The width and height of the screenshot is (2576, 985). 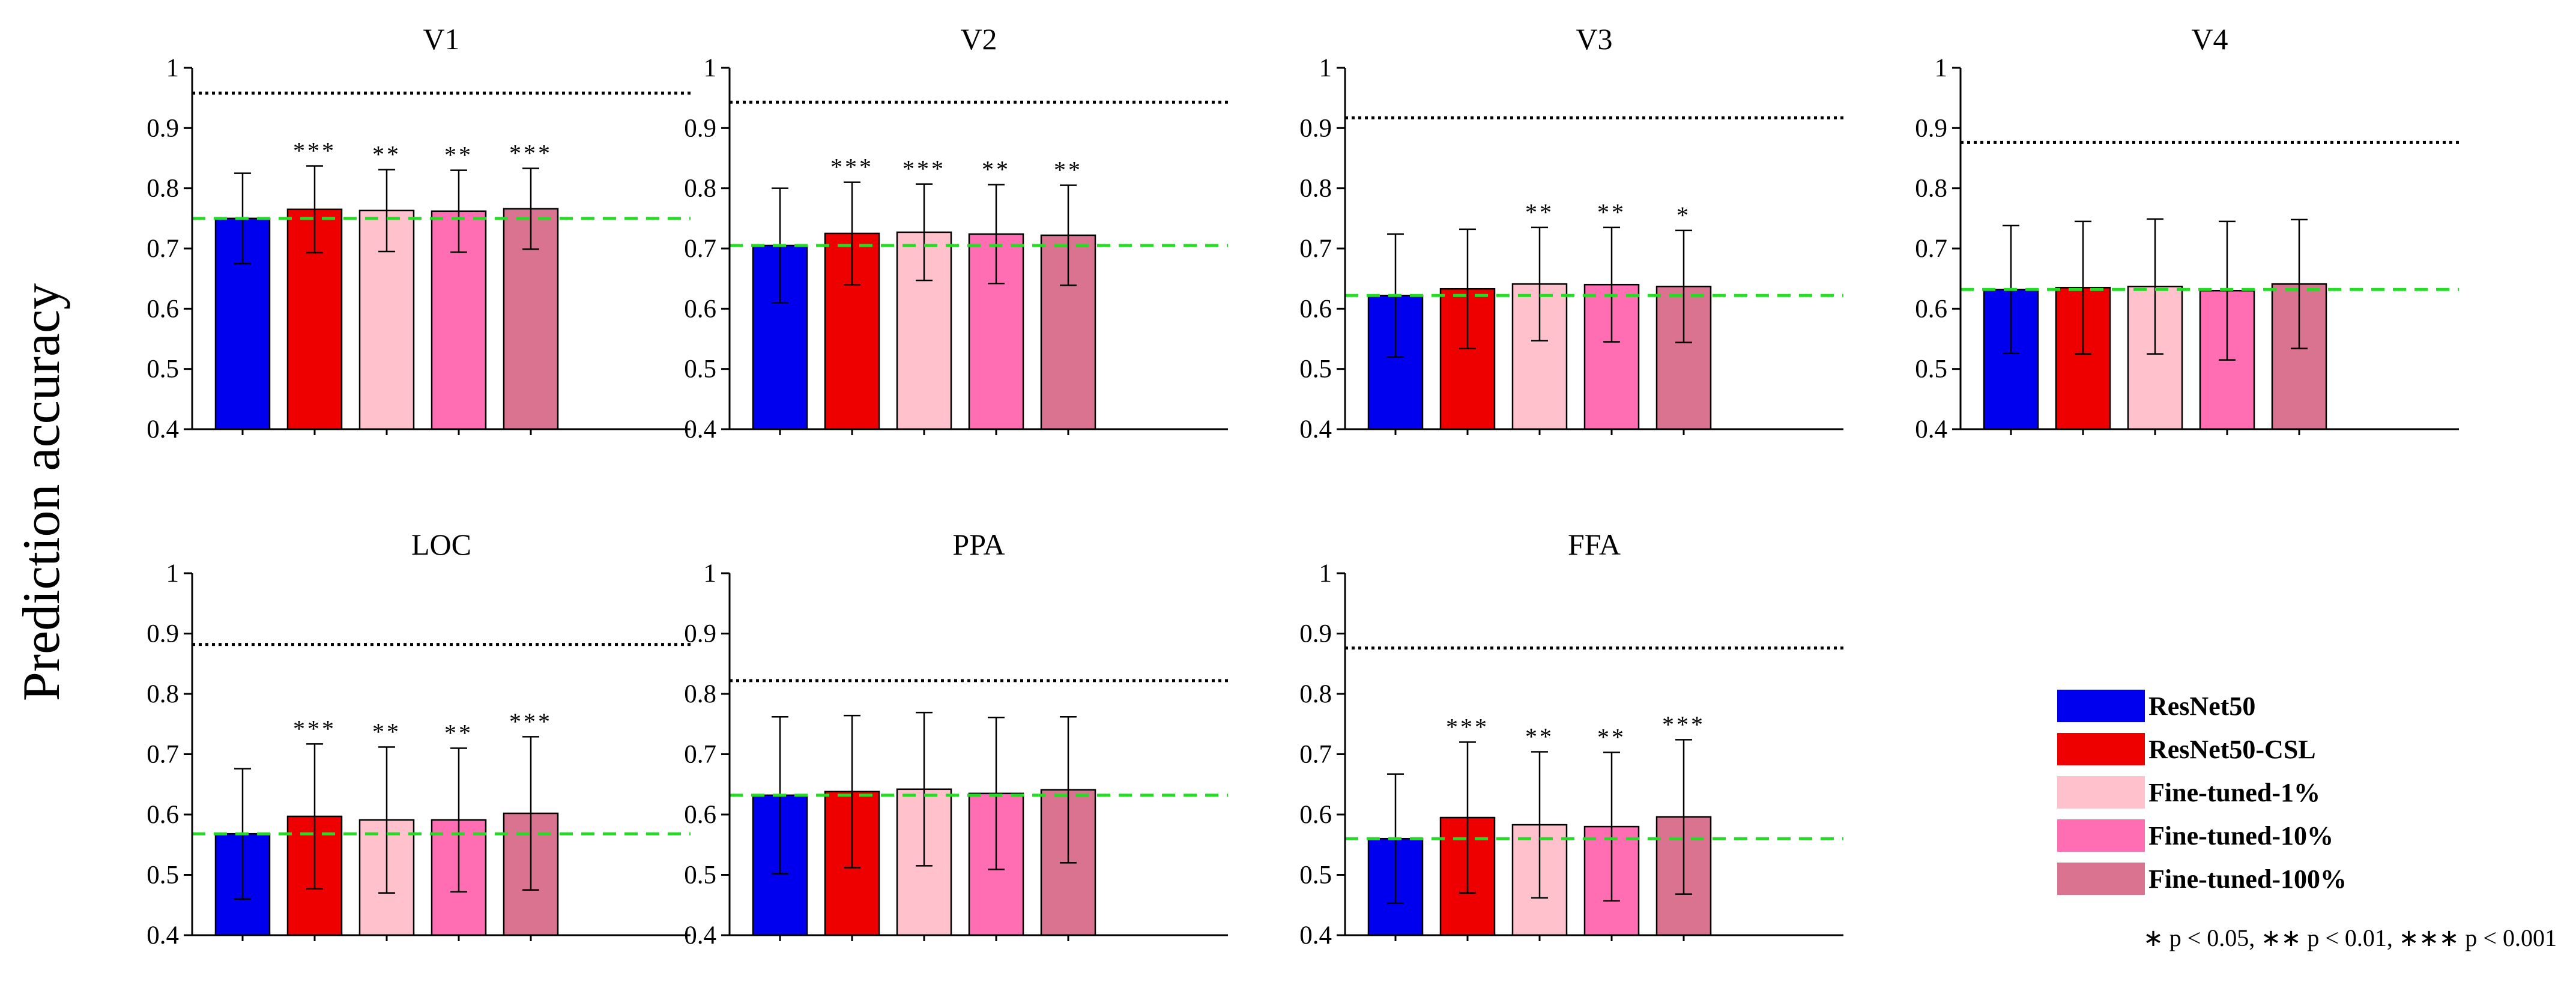 What do you see at coordinates (2195, 835) in the screenshot?
I see `legend-item: Fine-tuned-10%` at bounding box center [2195, 835].